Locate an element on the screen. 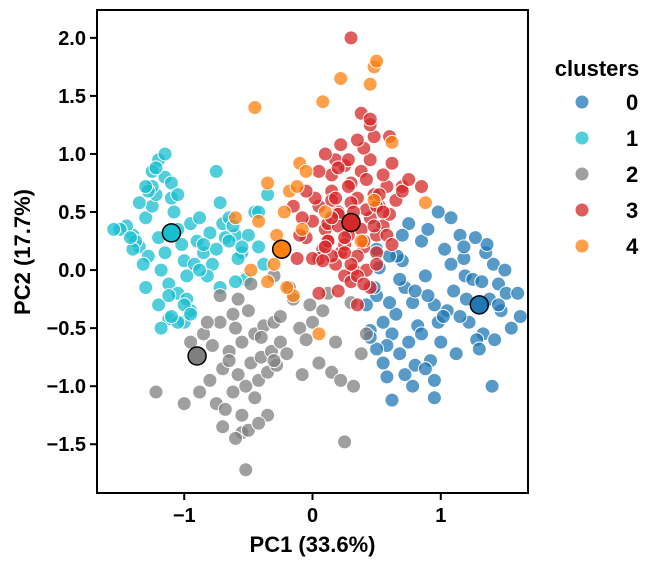 The height and width of the screenshot is (566, 666). y-tick-label: 2.0 is located at coordinates (72, 39).